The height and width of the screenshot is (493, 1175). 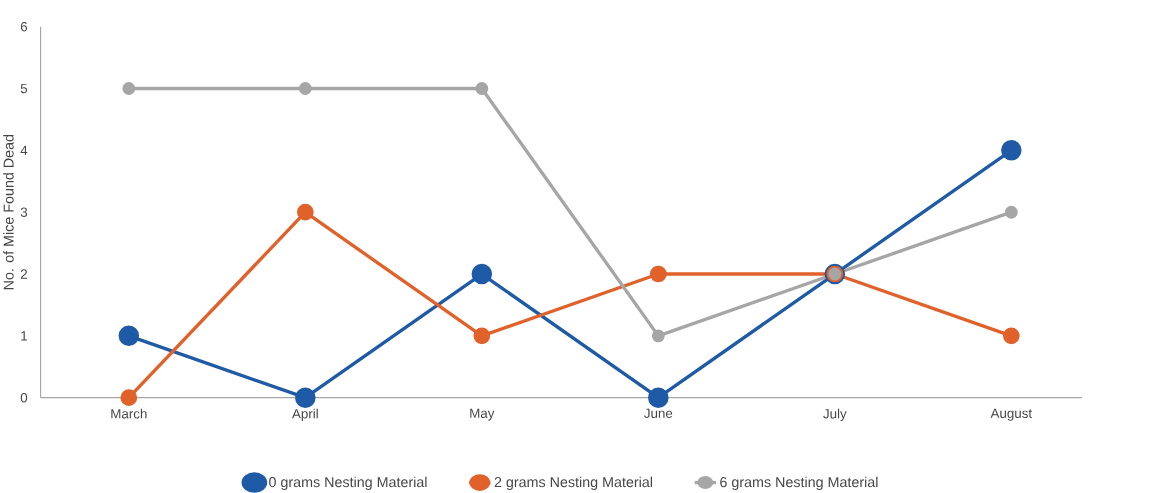 I want to click on legend-label: 2 grams Nesting Material, so click(x=573, y=483).